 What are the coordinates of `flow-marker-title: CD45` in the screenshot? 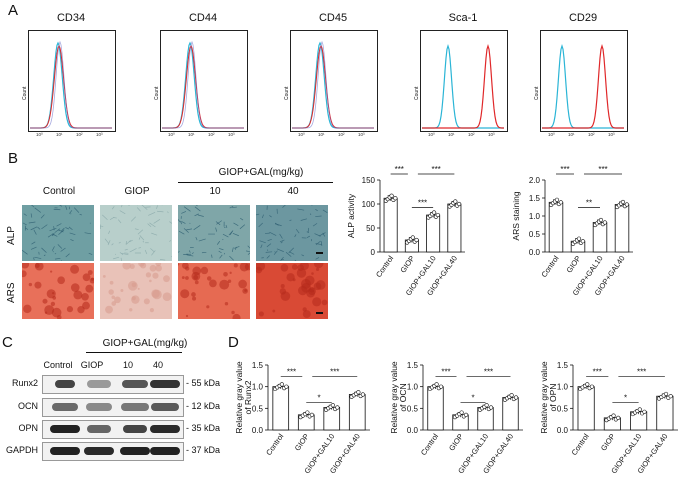 It's located at (333, 18).